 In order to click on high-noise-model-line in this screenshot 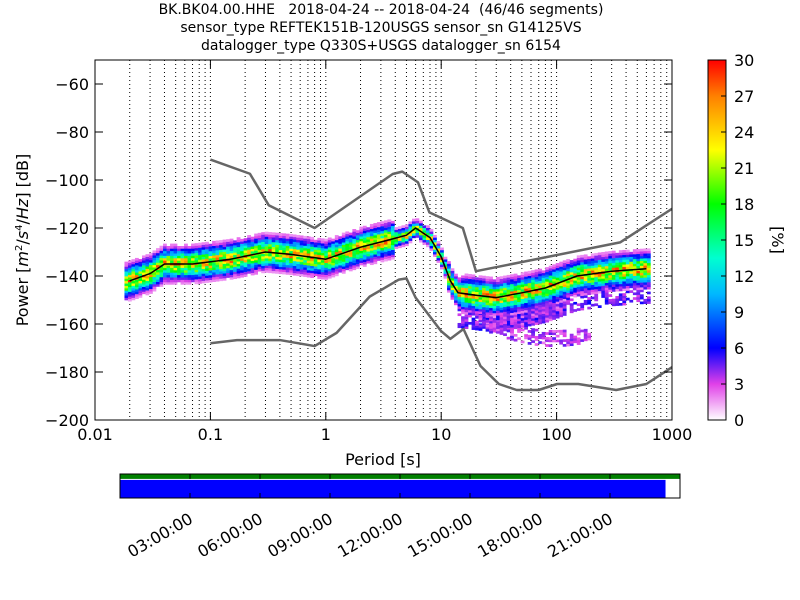, I will do `click(440, 215)`.